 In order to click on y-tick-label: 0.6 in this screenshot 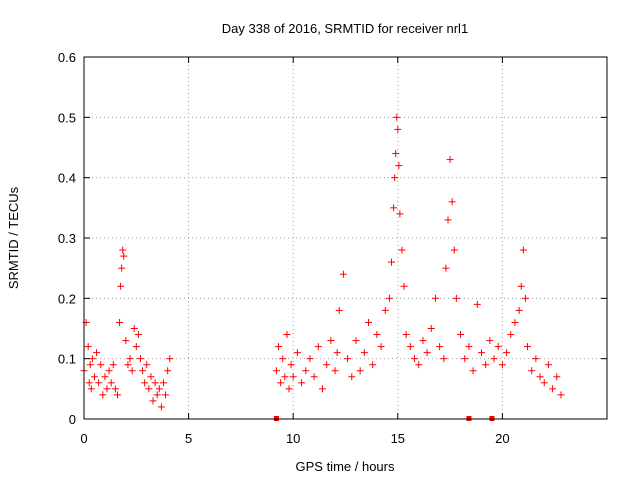, I will do `click(67, 57)`.